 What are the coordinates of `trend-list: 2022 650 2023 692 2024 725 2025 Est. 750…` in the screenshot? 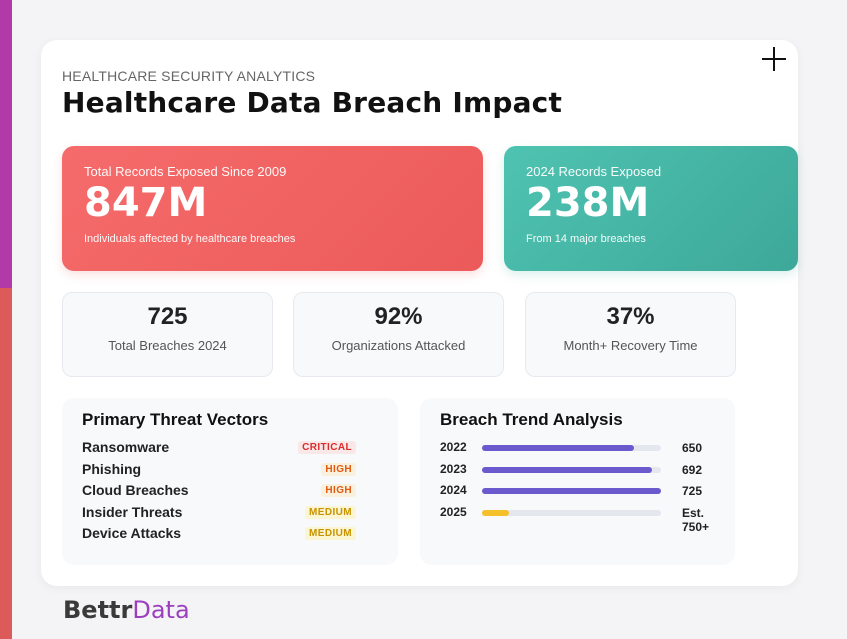 It's located at (577, 486).